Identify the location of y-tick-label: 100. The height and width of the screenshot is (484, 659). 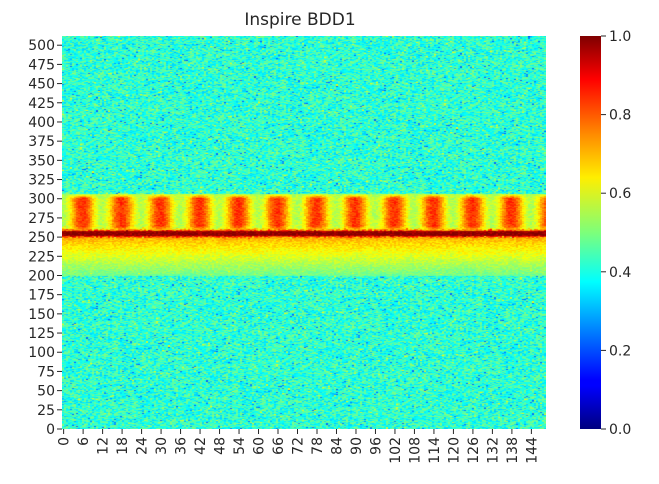
(41, 353).